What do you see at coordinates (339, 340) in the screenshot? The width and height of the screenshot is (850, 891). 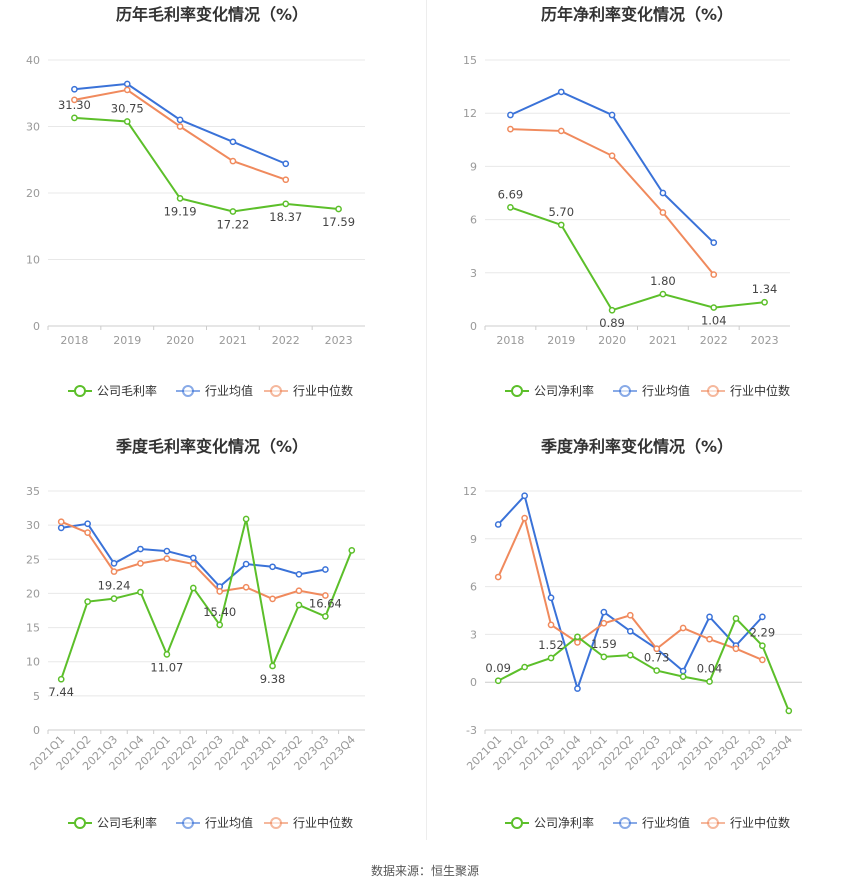 I see `x-tick-label: 2023` at bounding box center [339, 340].